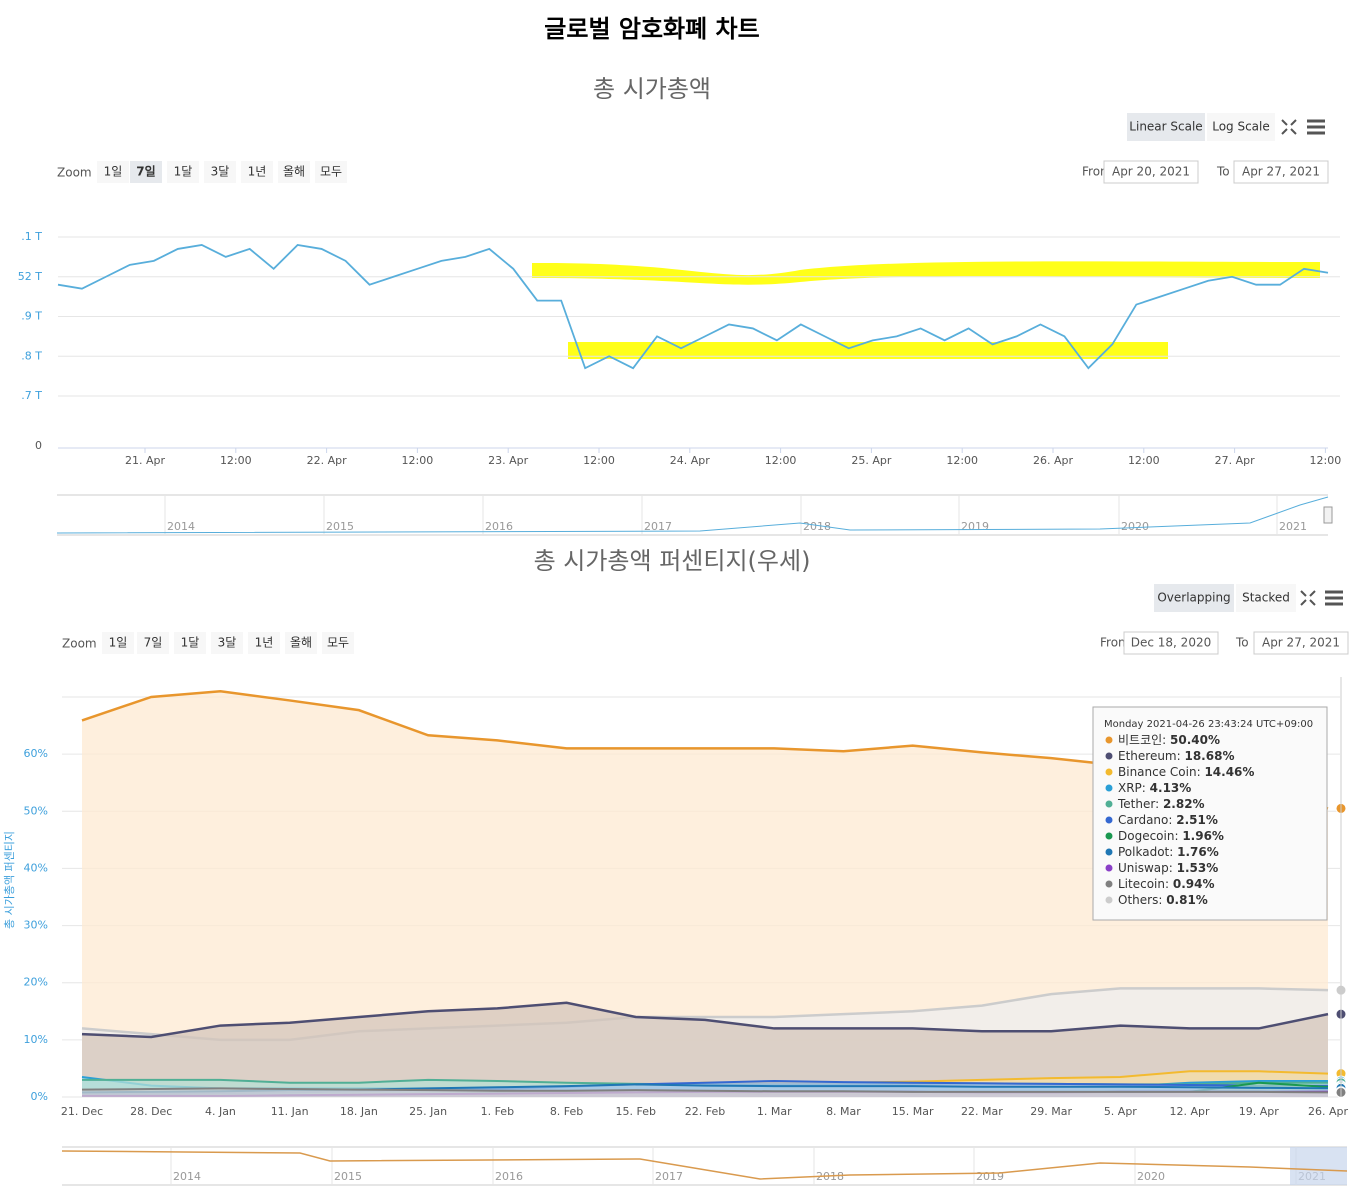  I want to click on y-axis-title: 총 시가총액 퍼센티지, so click(9, 880).